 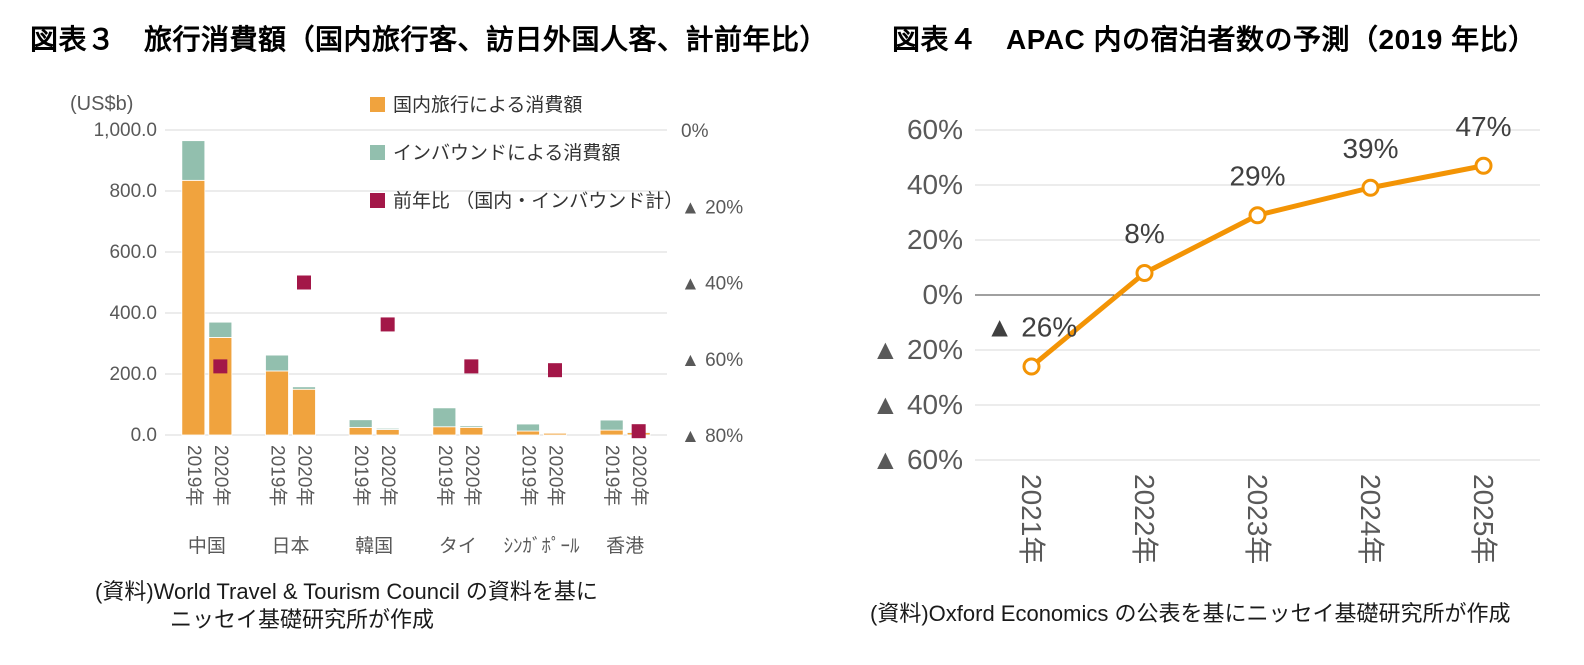 What do you see at coordinates (133, 252) in the screenshot?
I see `svg-text: 600.0` at bounding box center [133, 252].